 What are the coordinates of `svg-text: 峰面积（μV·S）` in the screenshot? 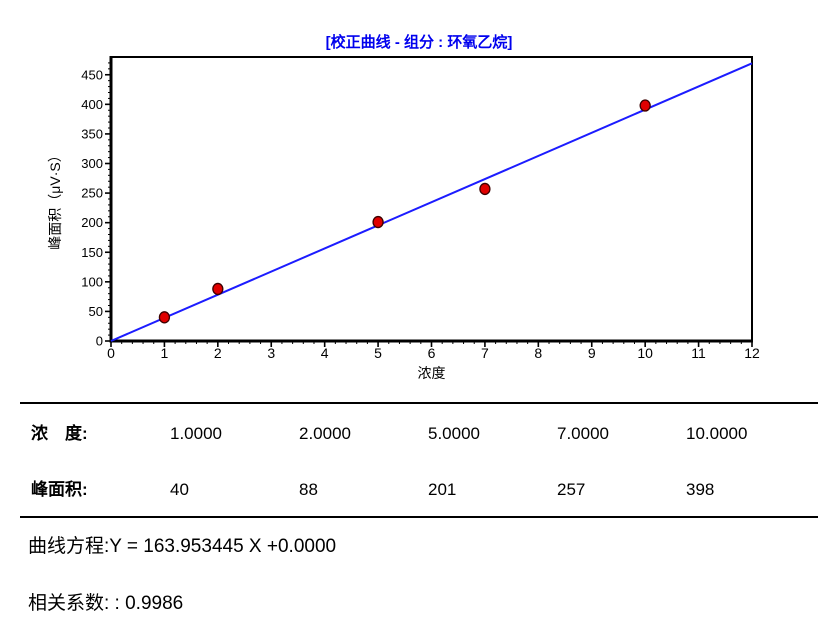 It's located at (55, 198).